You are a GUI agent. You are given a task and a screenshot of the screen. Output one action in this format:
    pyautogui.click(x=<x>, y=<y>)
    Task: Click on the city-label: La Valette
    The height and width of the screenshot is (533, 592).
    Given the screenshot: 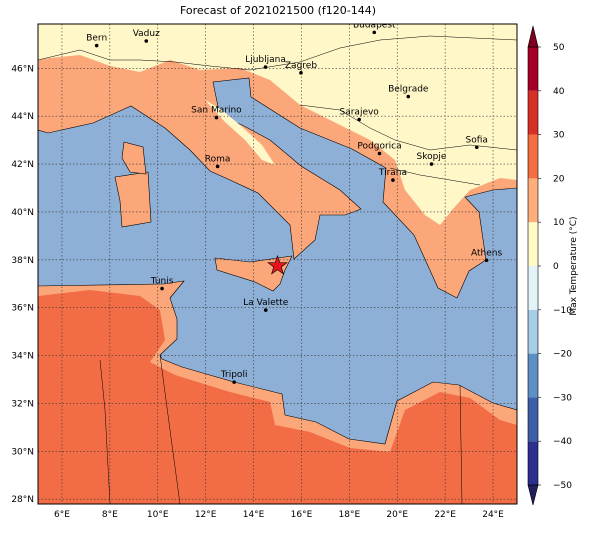 What is the action you would take?
    pyautogui.click(x=265, y=303)
    